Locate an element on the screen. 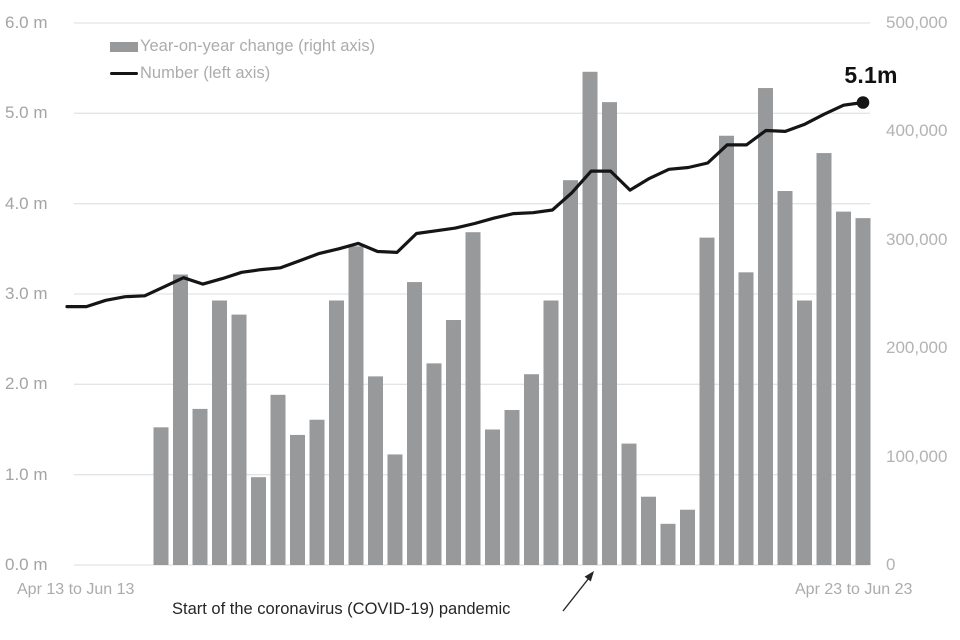  left-axis-tick-label: 3.0 m is located at coordinates (26, 293).